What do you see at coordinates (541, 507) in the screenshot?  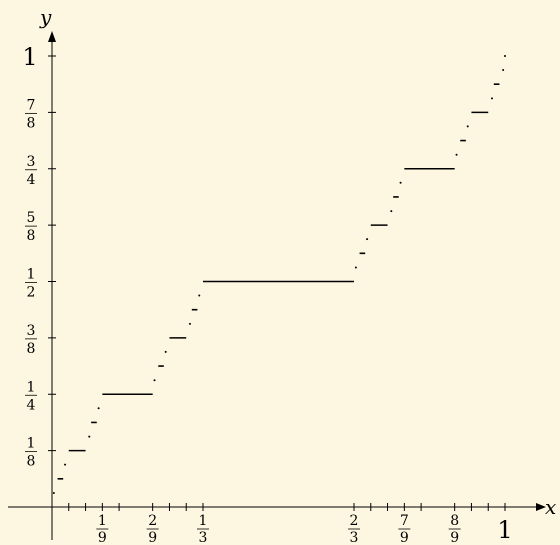 I see `x-axis-arrow-icon` at bounding box center [541, 507].